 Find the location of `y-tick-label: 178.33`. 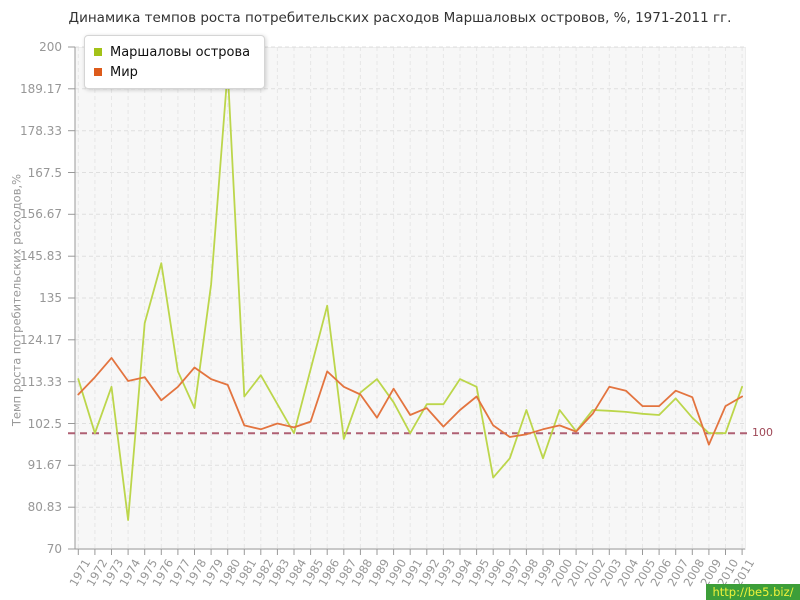

y-tick-label: 178.33 is located at coordinates (41, 131).